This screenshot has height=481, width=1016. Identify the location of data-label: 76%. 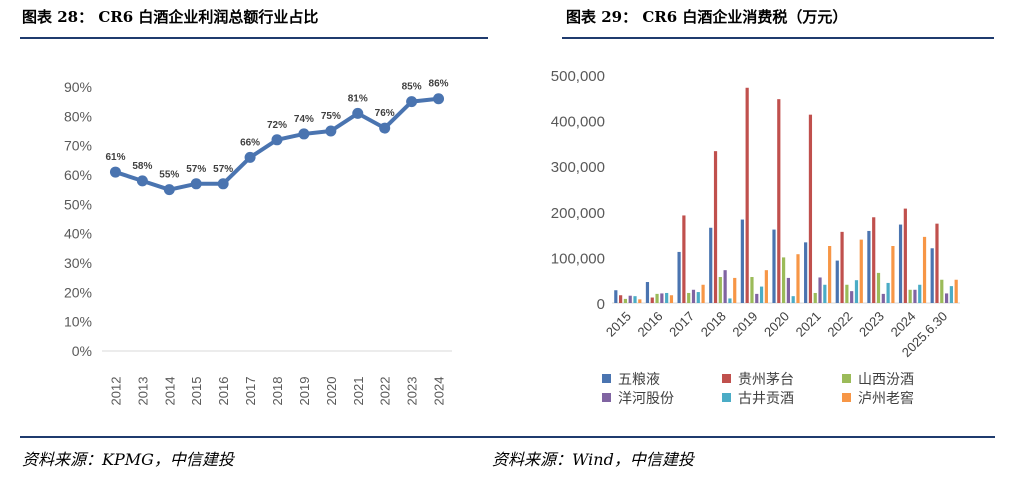
(385, 113).